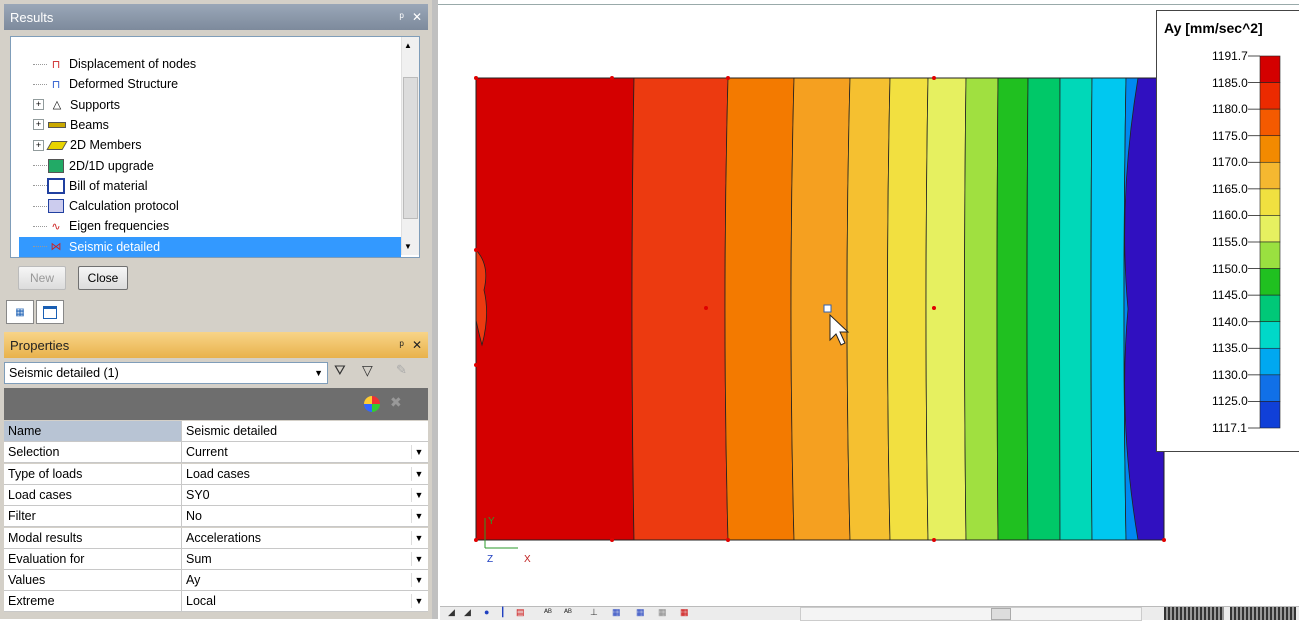 The image size is (1299, 621). Describe the element at coordinates (20, 312) in the screenshot. I see `tab-tree: ▦` at that location.